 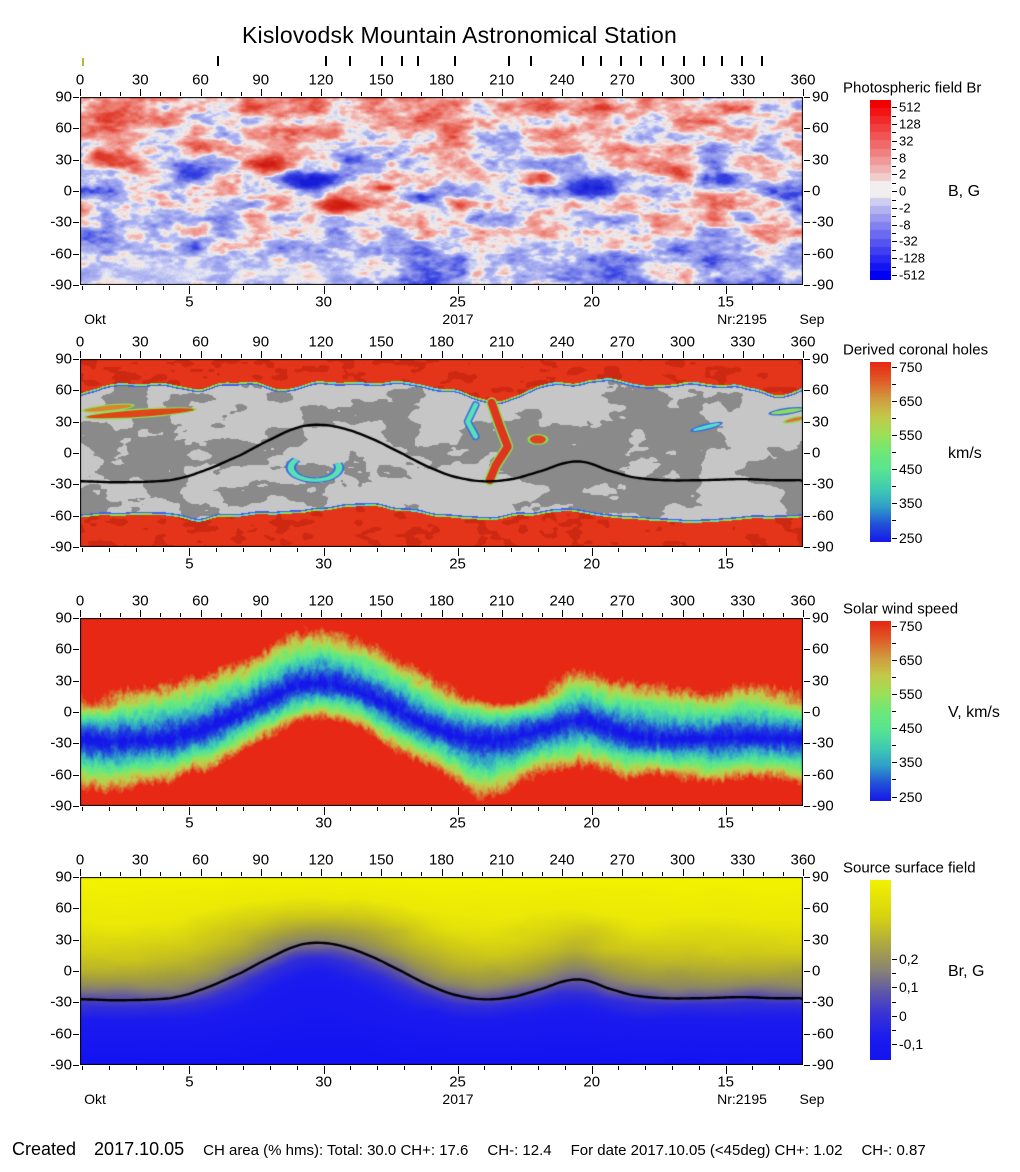 I want to click on date-label: 30, so click(x=323, y=302).